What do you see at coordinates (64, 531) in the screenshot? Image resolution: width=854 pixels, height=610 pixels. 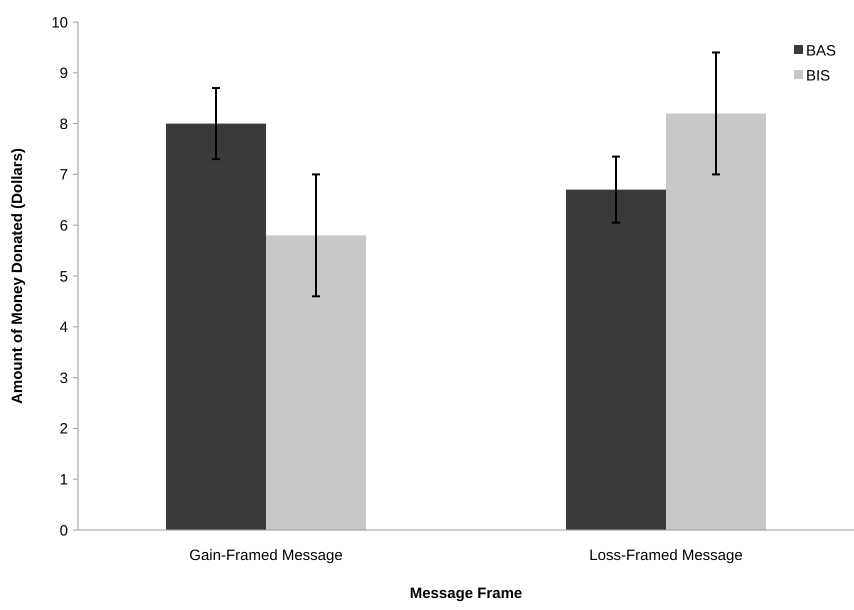 I see `y-tick-label: 0` at bounding box center [64, 531].